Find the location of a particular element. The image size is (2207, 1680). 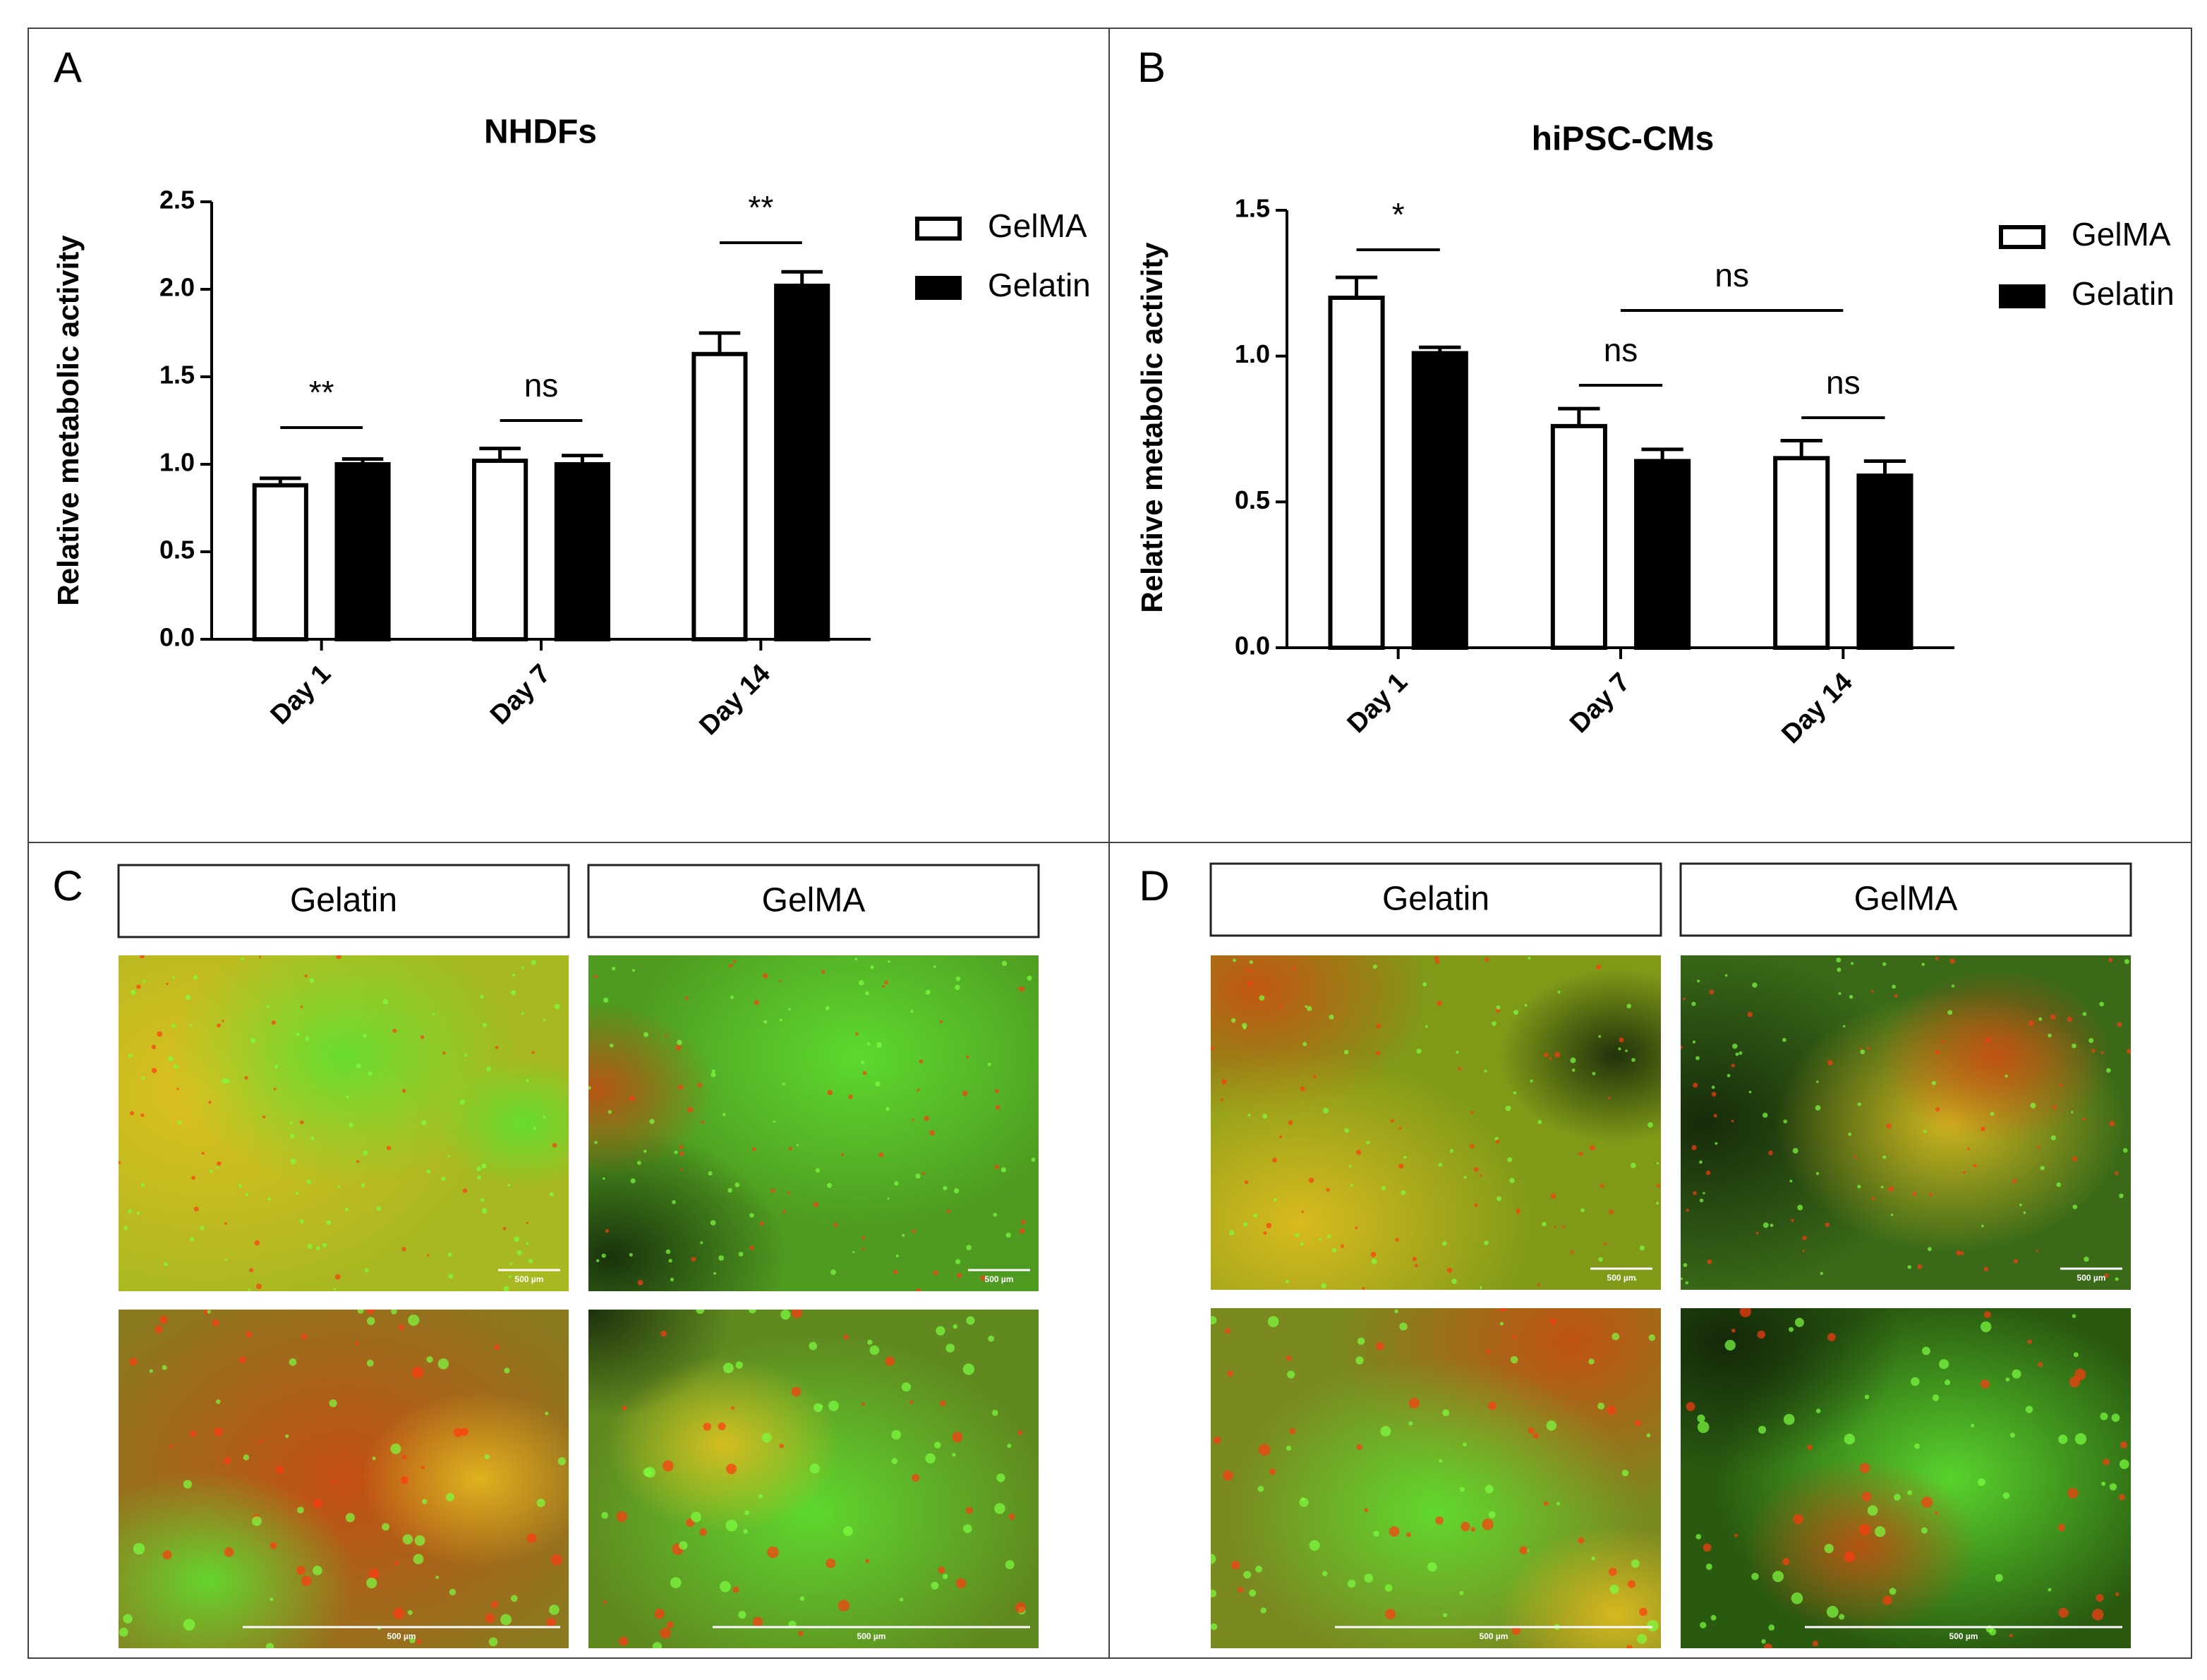

column-header-box is located at coordinates (1906, 899).